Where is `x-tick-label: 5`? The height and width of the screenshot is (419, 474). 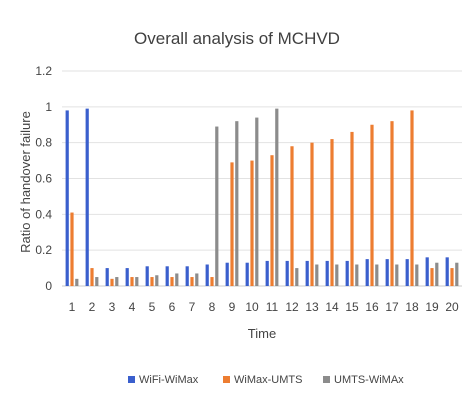
x-tick-label: 5 is located at coordinates (152, 307).